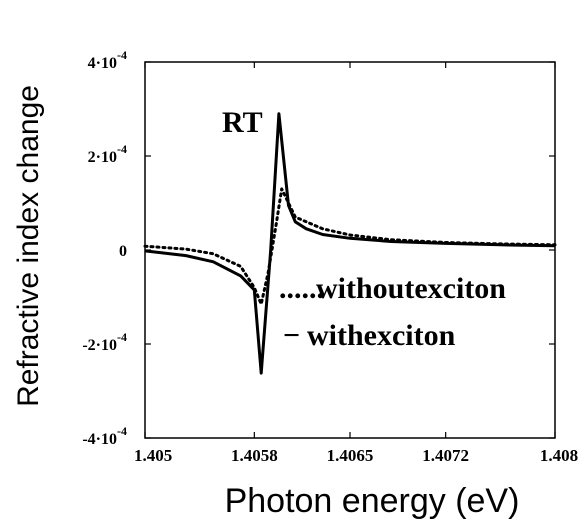  I want to click on rt-annotation: RT, so click(242, 122).